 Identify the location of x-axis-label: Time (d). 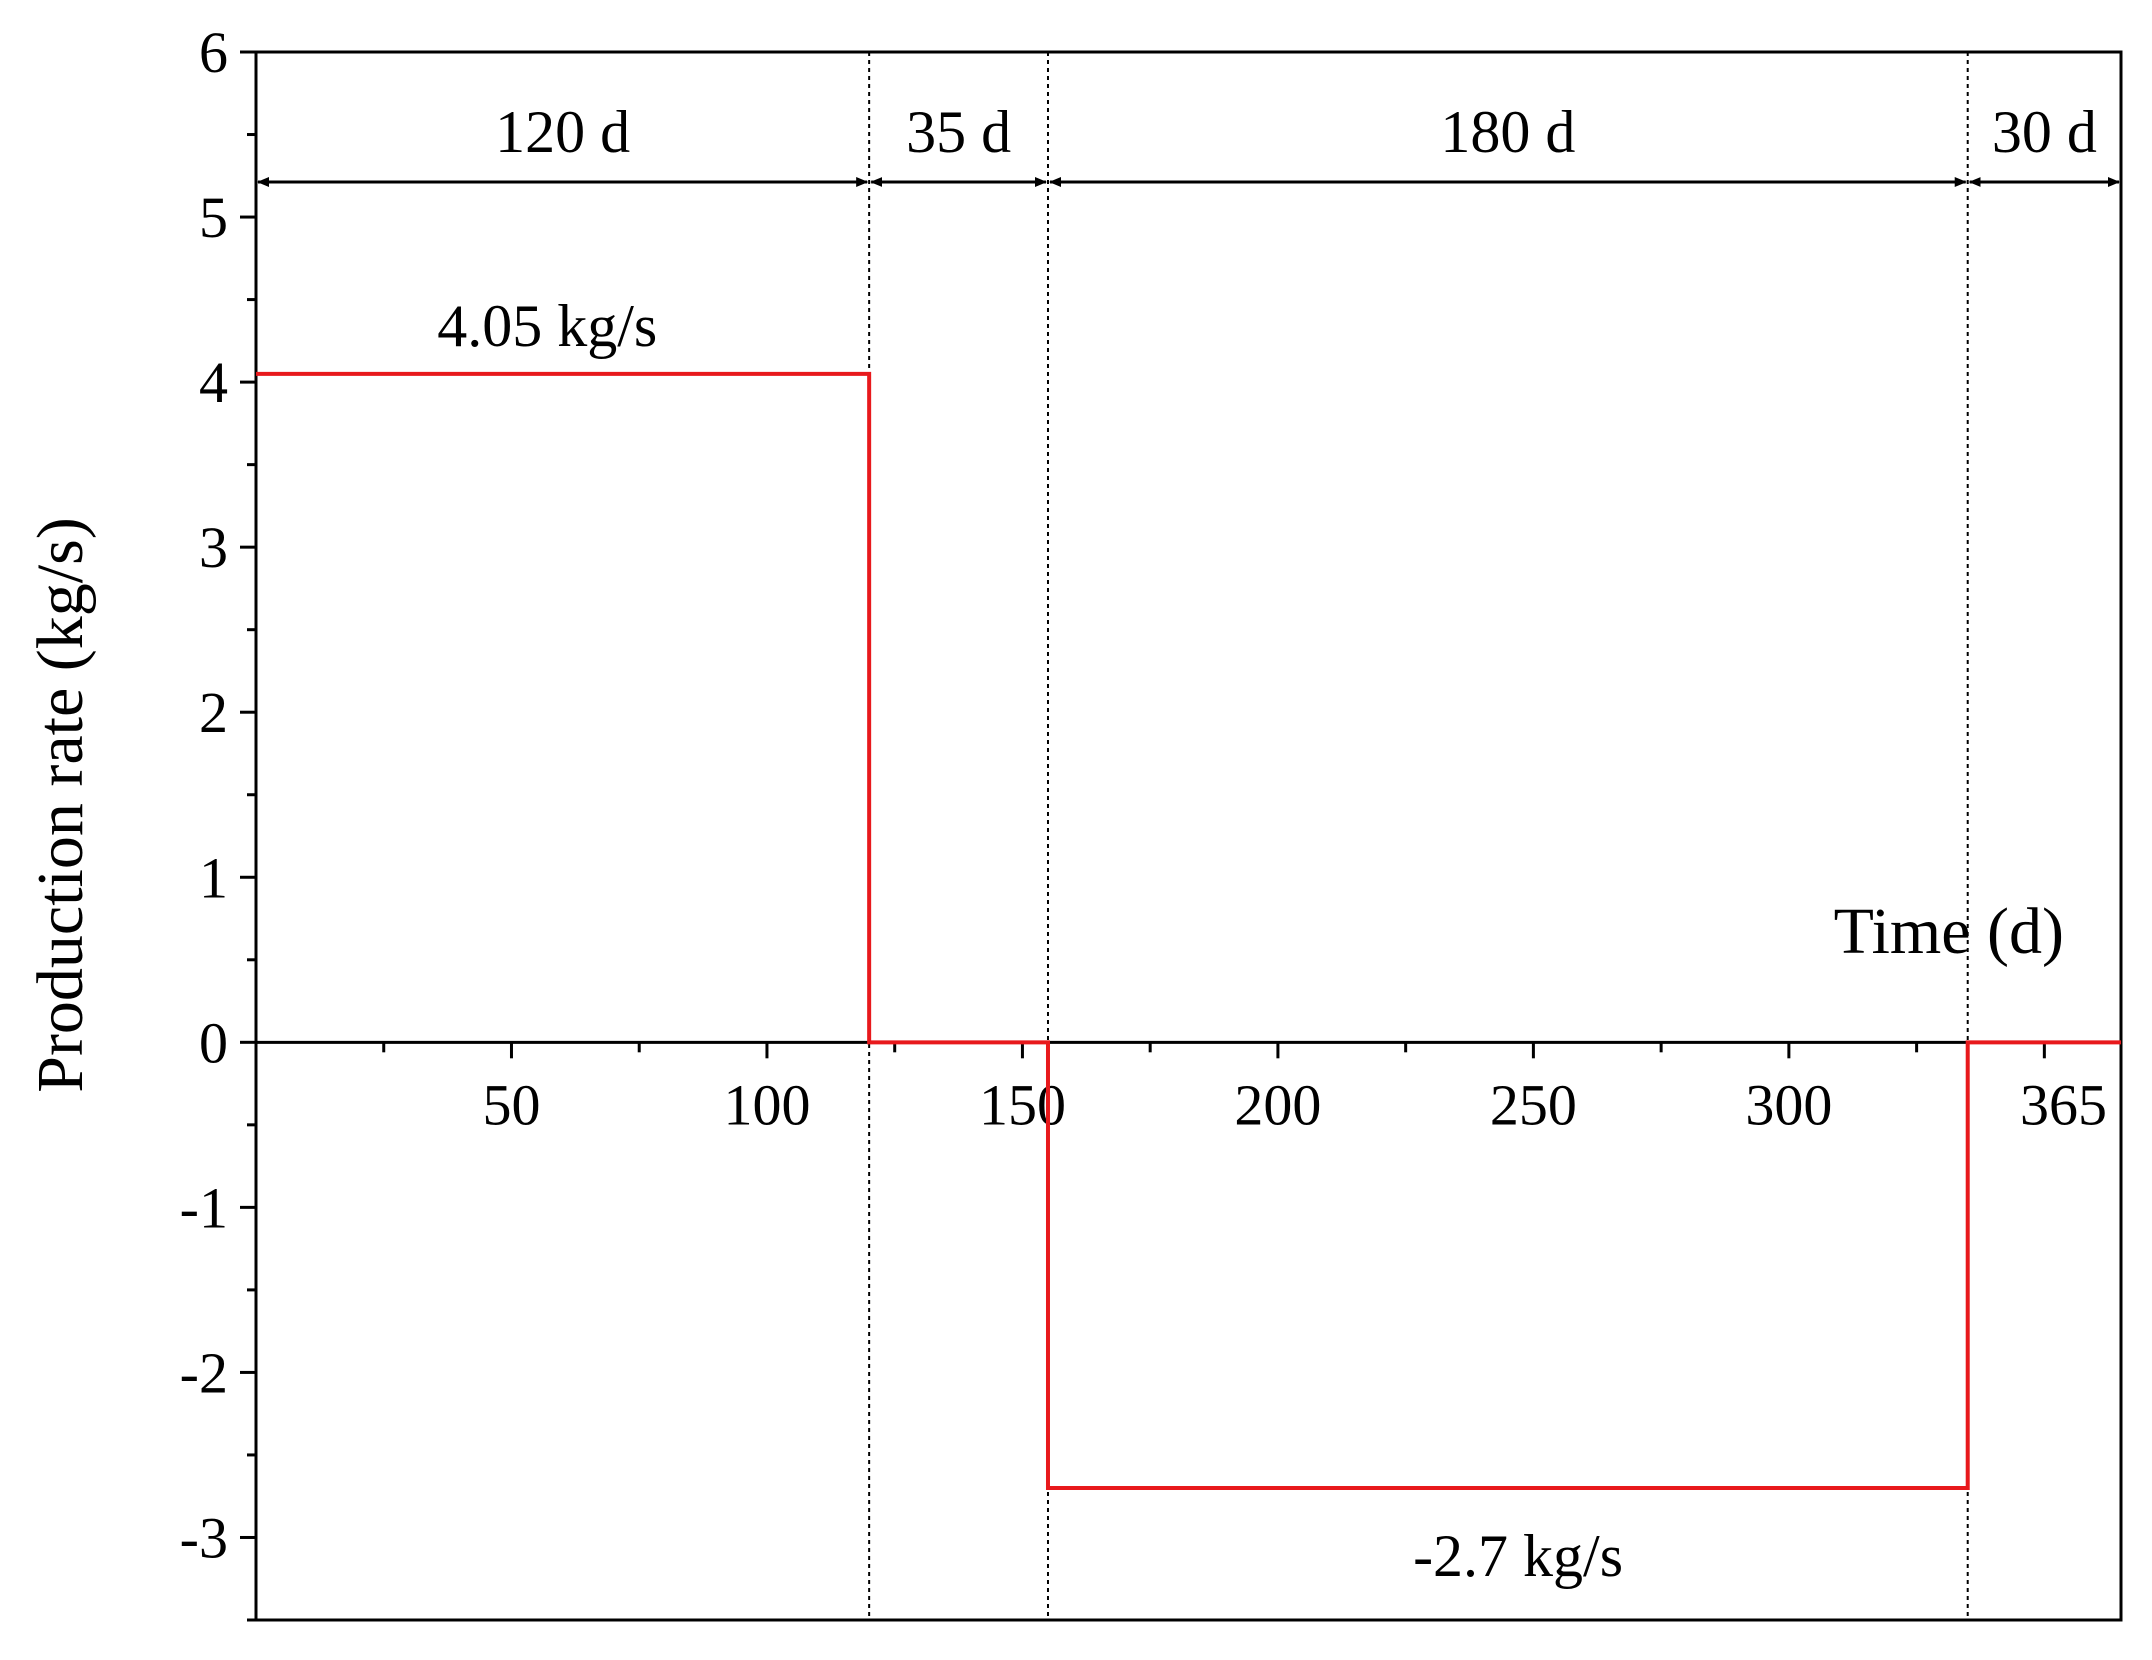
(1949, 931).